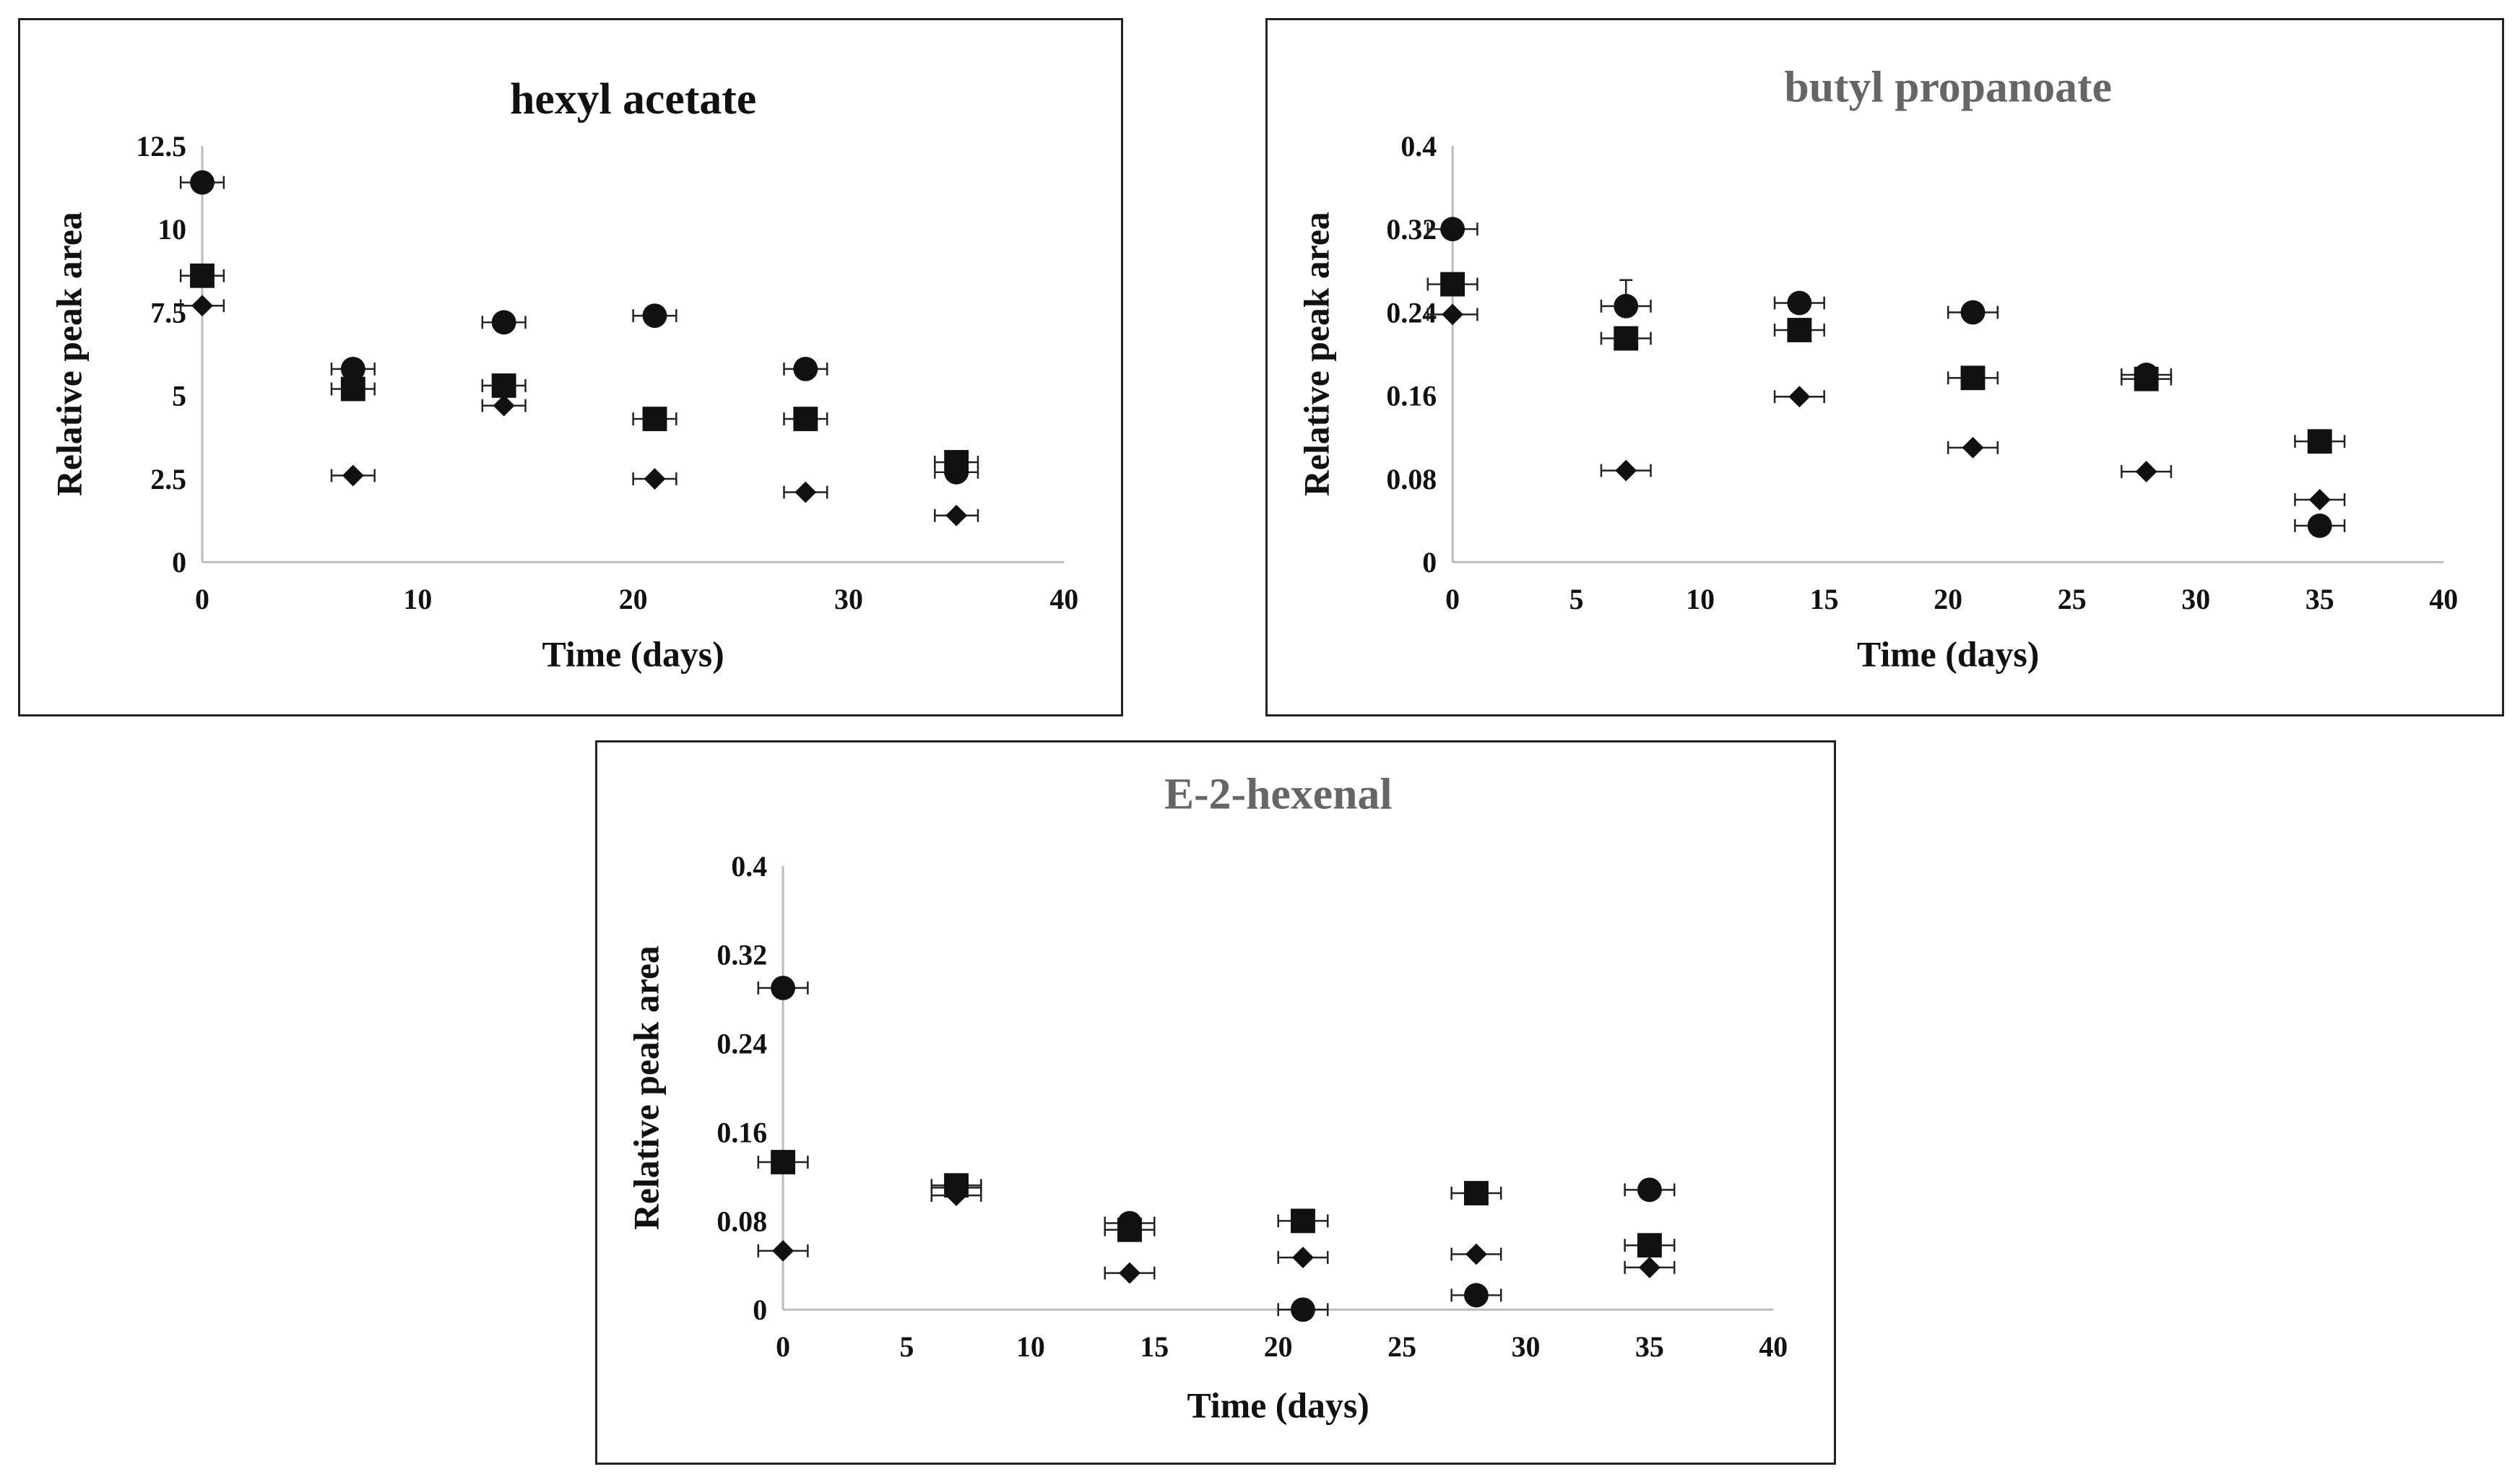 This screenshot has height=1477, width=2520. Describe the element at coordinates (741, 1133) in the screenshot. I see `chart2-y-tick-label: 0.16` at that location.